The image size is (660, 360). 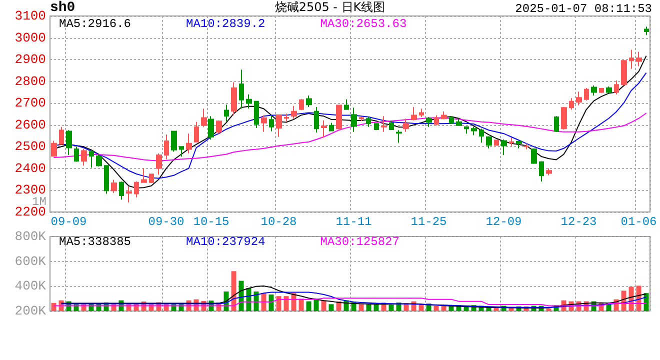 What do you see at coordinates (30, 311) in the screenshot?
I see `y-tick-label: 200K` at bounding box center [30, 311].